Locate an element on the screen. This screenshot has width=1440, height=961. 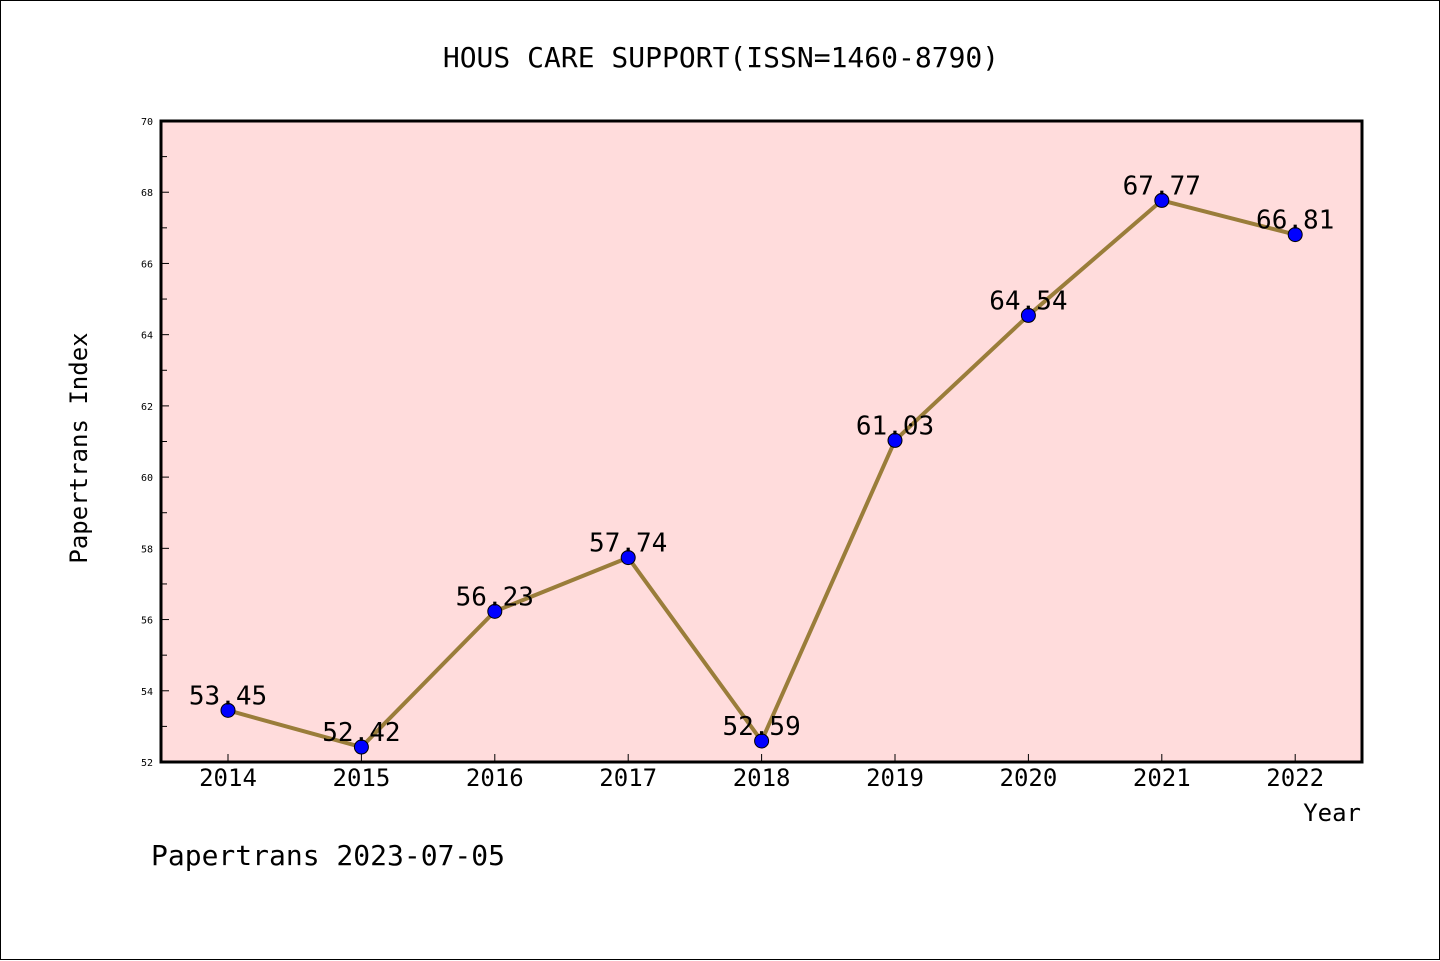
footer-text: Papertrans 2023-07-05 is located at coordinates (328, 855).